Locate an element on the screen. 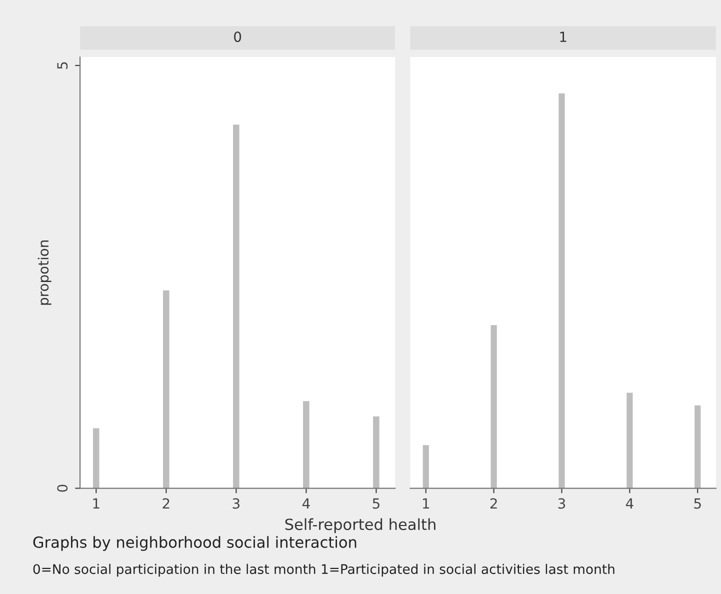 This screenshot has height=594, width=721. chart-title: 1 is located at coordinates (563, 37).